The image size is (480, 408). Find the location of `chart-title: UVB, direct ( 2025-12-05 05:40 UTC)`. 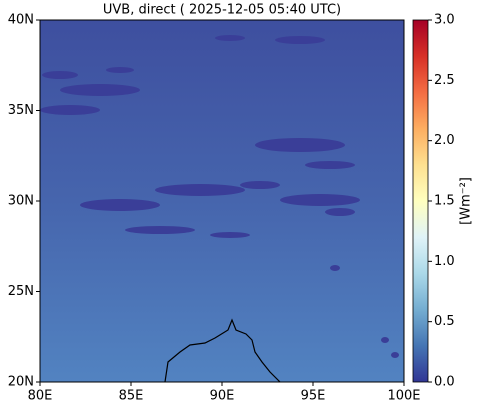

chart-title: UVB, direct ( 2025-12-05 05:40 UTC) is located at coordinates (222, 10).